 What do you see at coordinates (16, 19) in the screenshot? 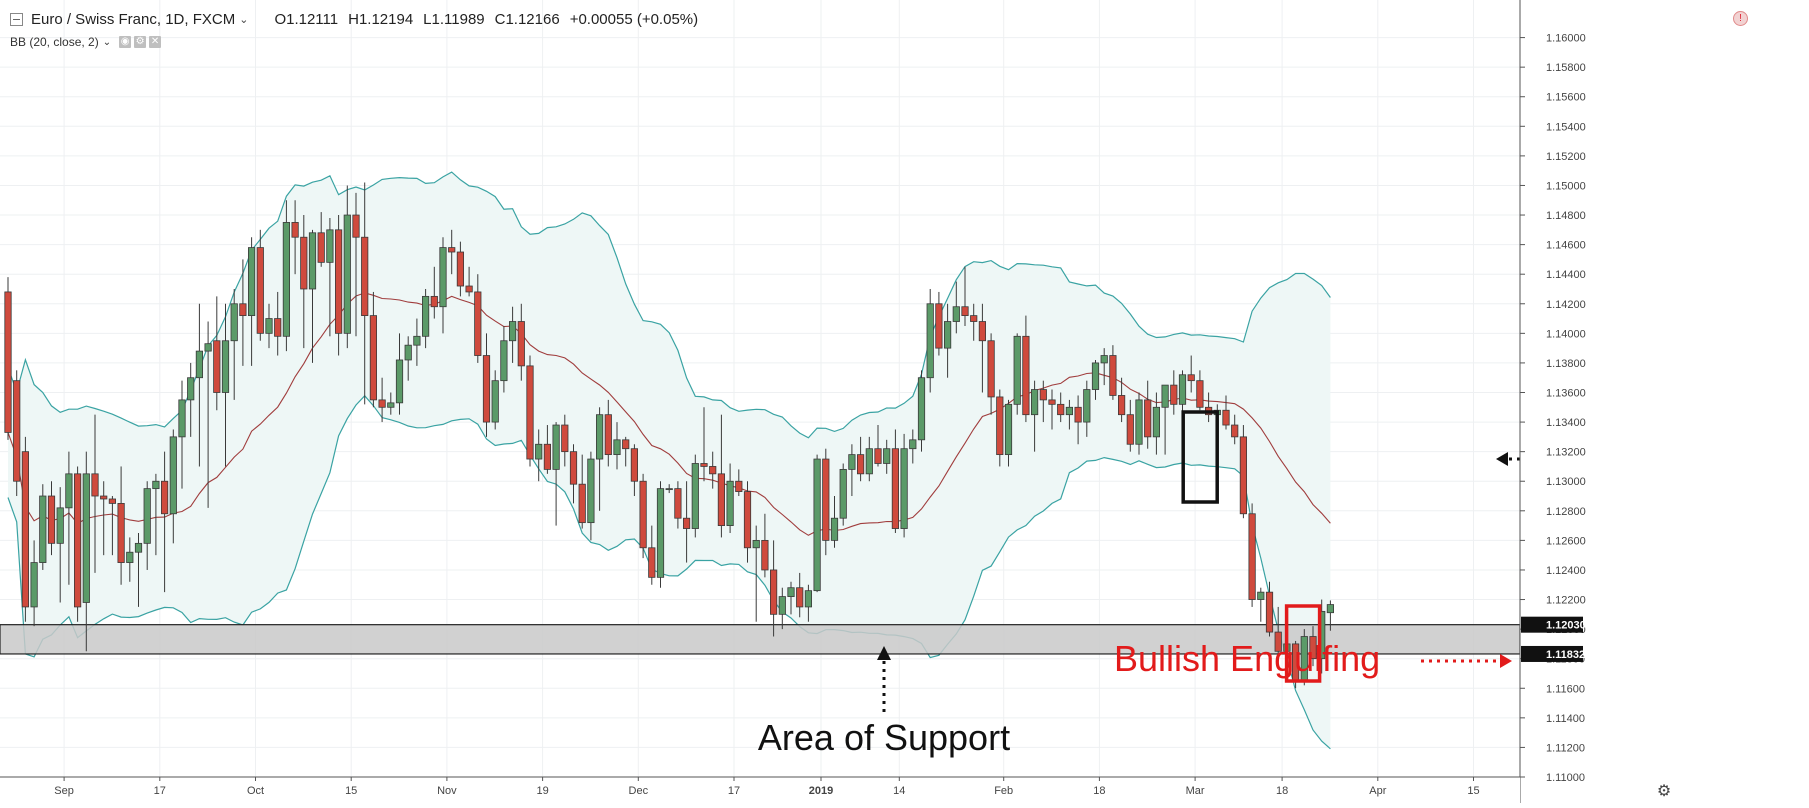
I see `collapse-icon` at bounding box center [16, 19].